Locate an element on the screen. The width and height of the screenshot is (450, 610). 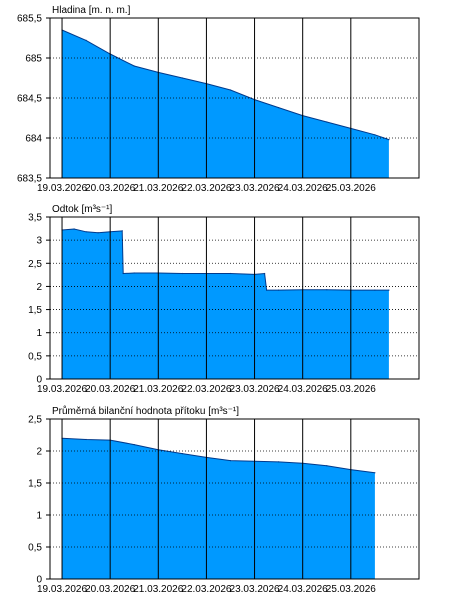
series-line is located at coordinates (218, 455).